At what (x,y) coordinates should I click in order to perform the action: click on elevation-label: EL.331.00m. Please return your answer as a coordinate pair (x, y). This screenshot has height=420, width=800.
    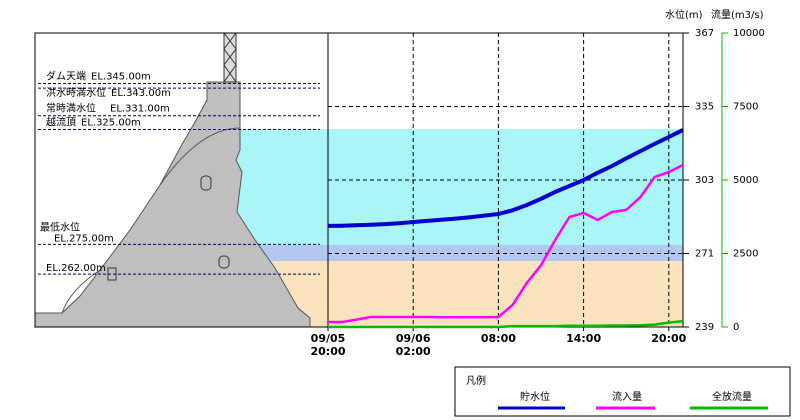
    Looking at the image, I should click on (140, 109).